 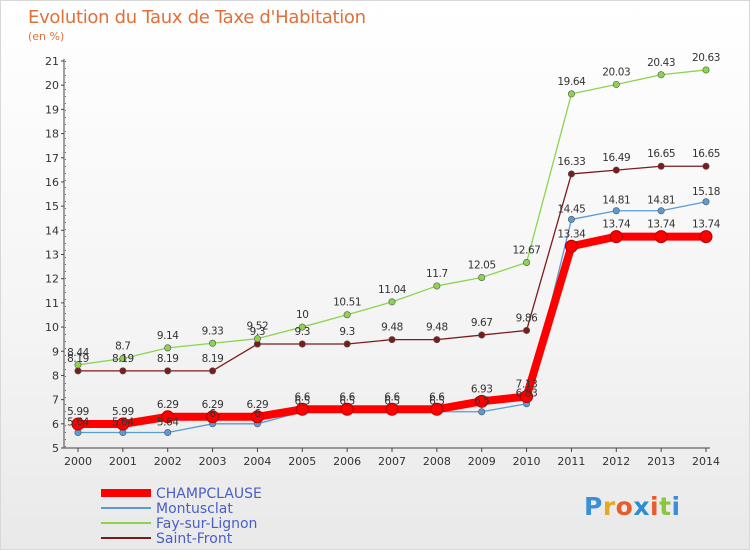 I want to click on x-tick-label: 2009, so click(x=482, y=461).